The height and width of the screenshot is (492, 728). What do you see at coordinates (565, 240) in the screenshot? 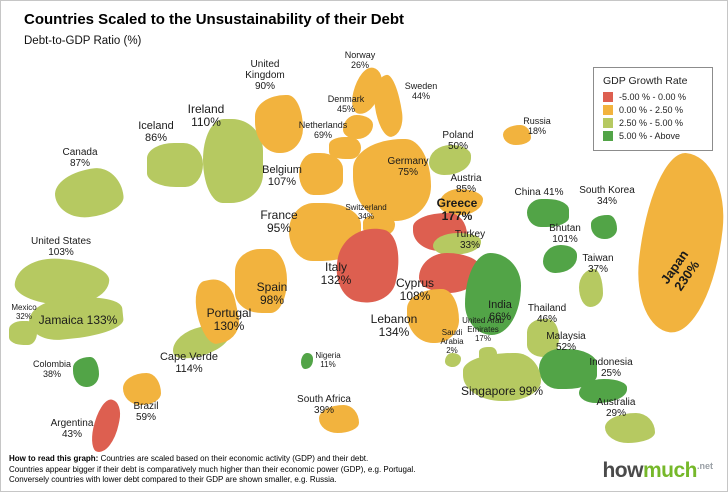
I see `country-debt-value: 101%` at bounding box center [565, 240].